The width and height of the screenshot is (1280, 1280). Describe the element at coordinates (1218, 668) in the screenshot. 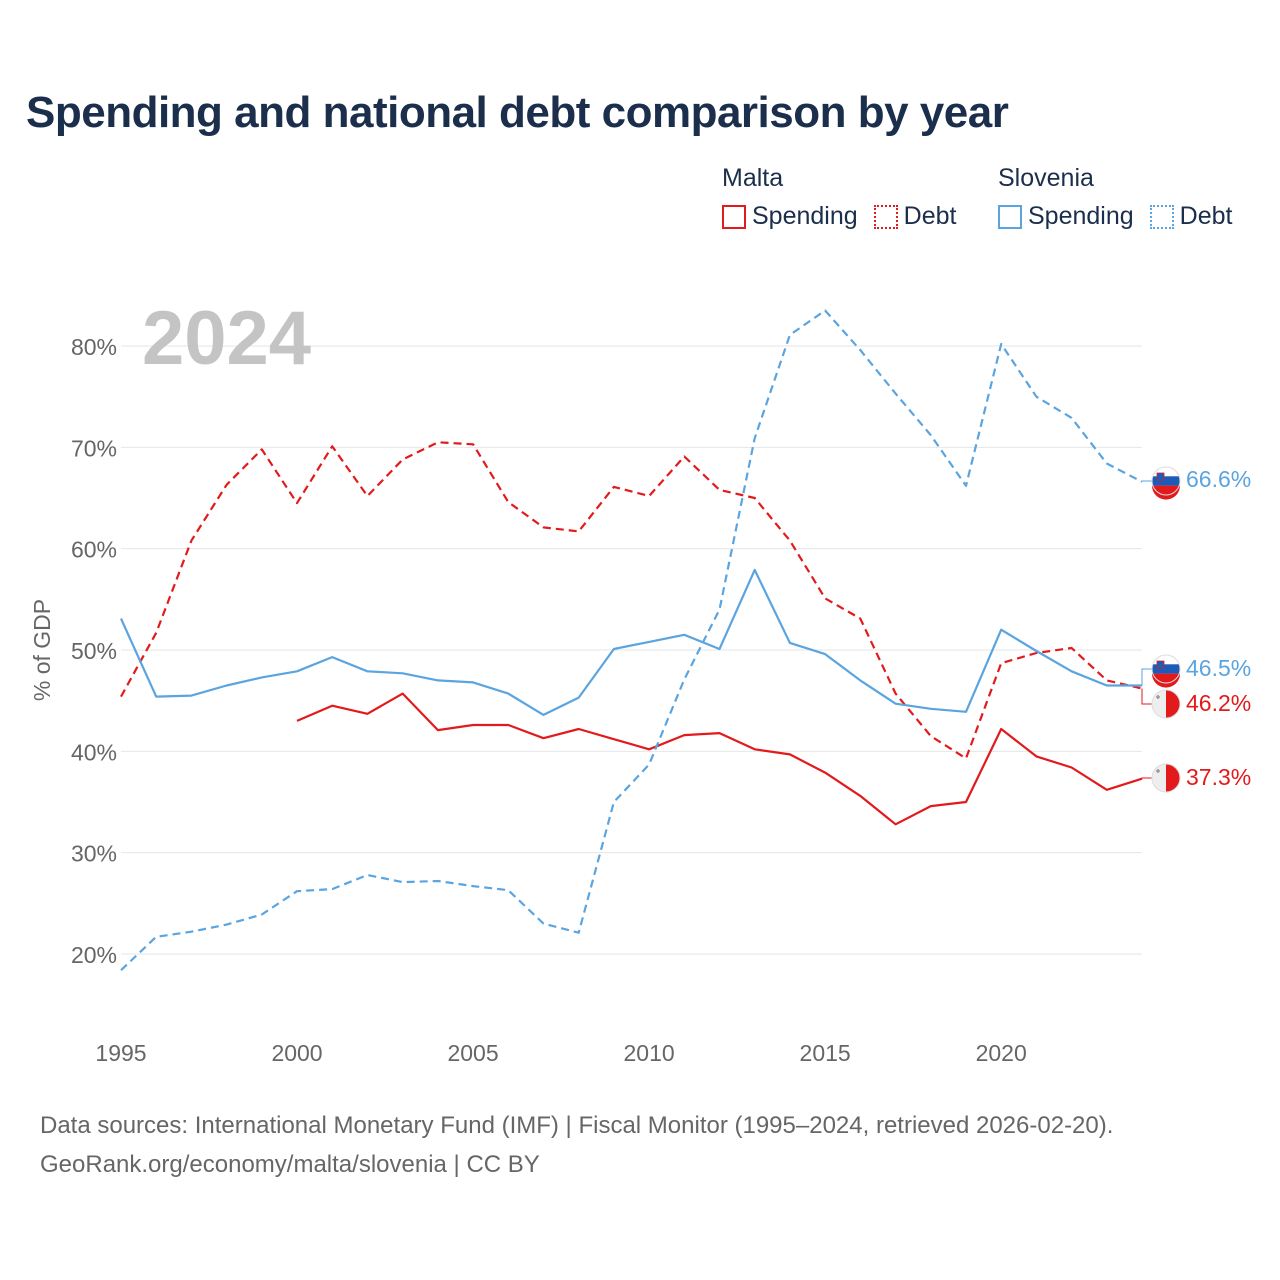

I see `end-label-slovenia-spending: 46.5%` at that location.